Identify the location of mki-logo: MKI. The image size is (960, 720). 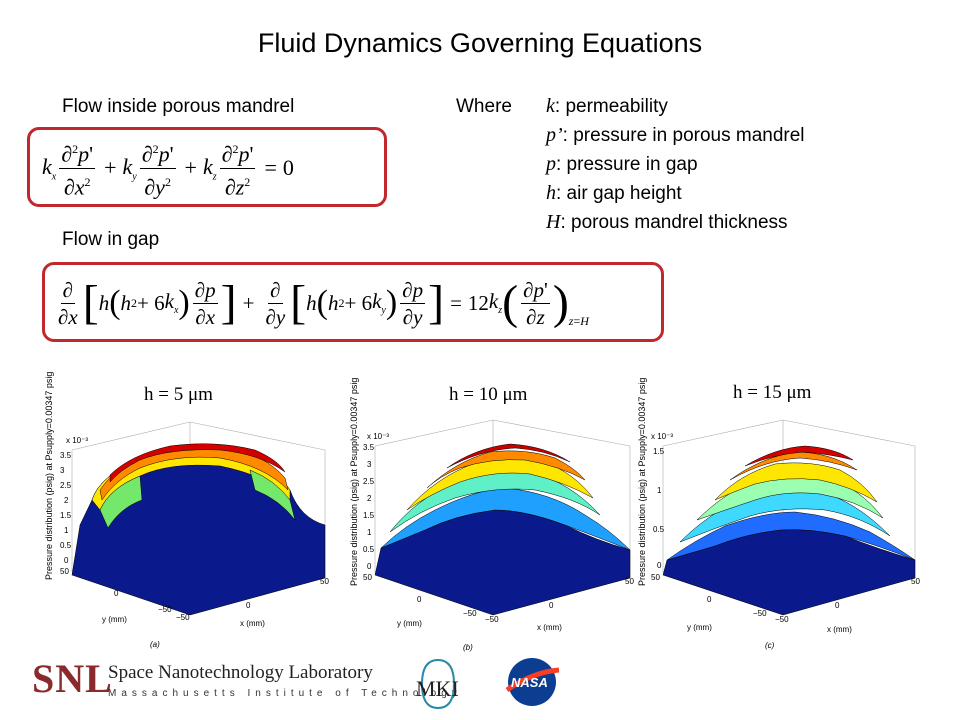
(438, 686).